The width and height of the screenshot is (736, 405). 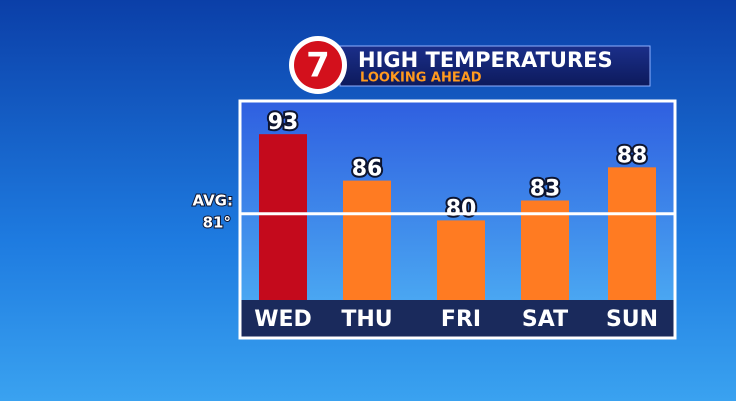 I want to click on x-tick-label: SUN, so click(x=632, y=319).